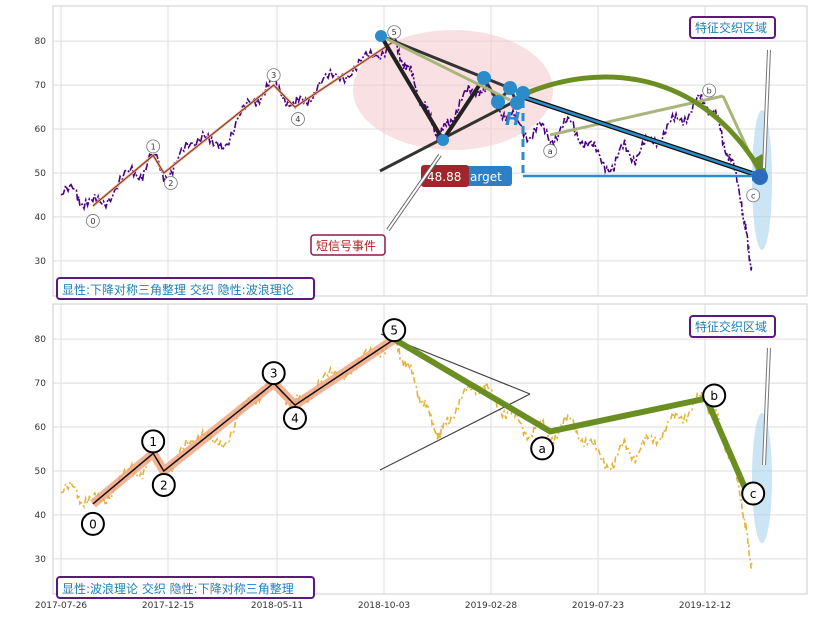 The height and width of the screenshot is (617, 813). Describe the element at coordinates (491, 606) in the screenshot. I see `x-tick-label: 2019-02-28` at that location.